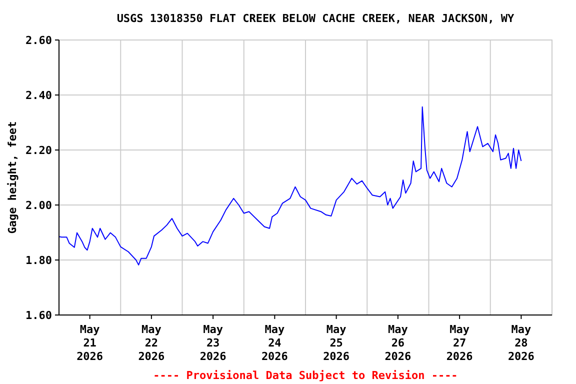  Describe the element at coordinates (213, 343) in the screenshot. I see `x-tick-label: May 23 2026` at that location.